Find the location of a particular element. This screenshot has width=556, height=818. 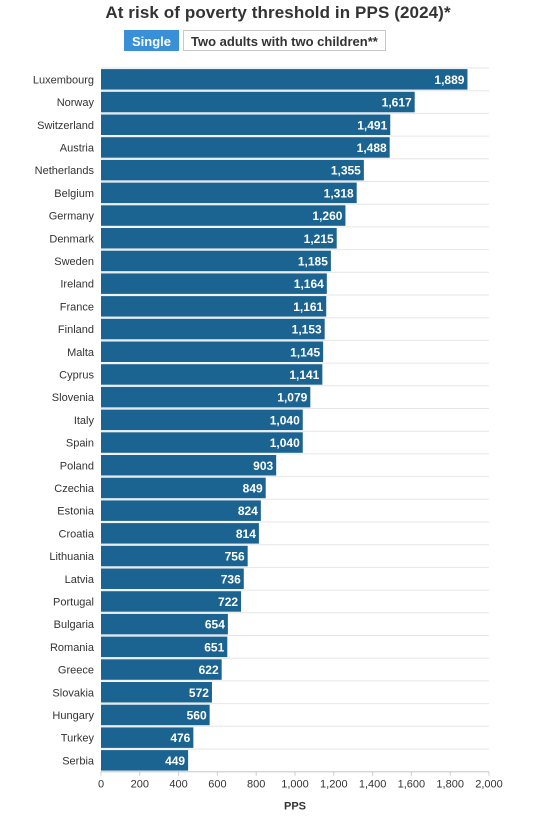

toggle-single-button: Single is located at coordinates (152, 40).